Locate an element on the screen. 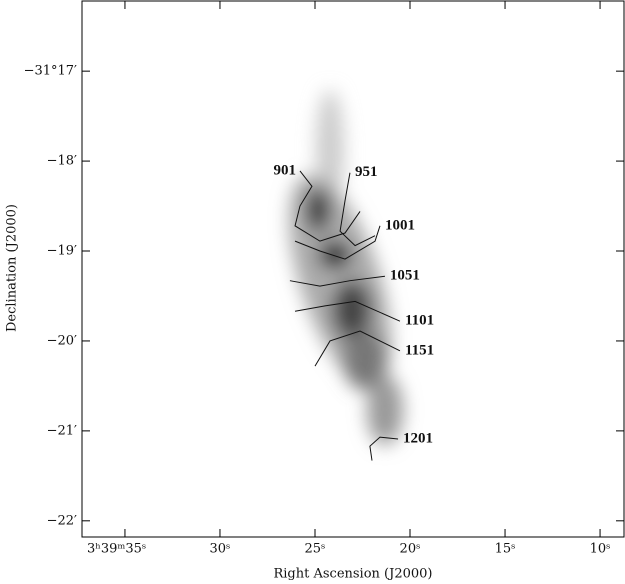 The image size is (625, 584). y-tick-label: −19′ is located at coordinates (62, 251).